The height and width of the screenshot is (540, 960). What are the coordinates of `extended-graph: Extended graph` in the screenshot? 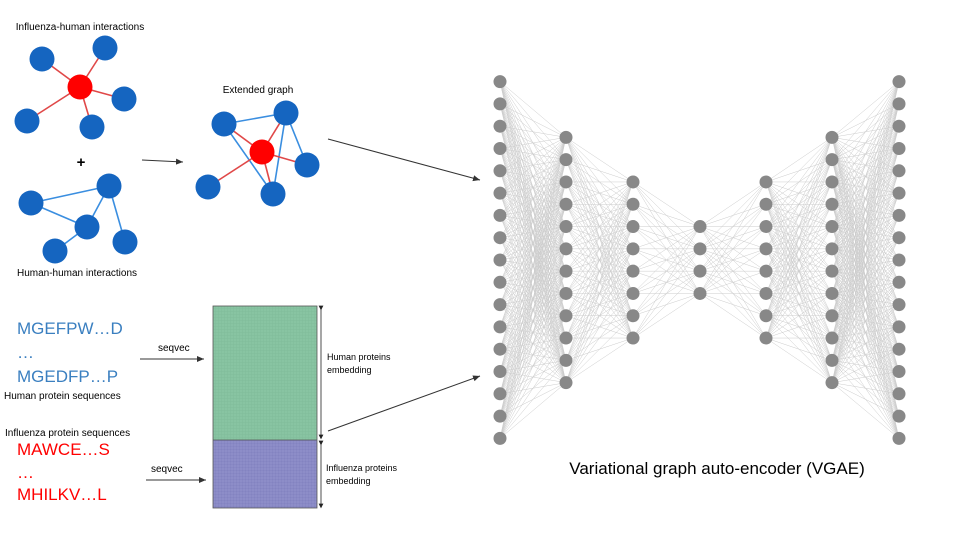 It's located at (257, 146).